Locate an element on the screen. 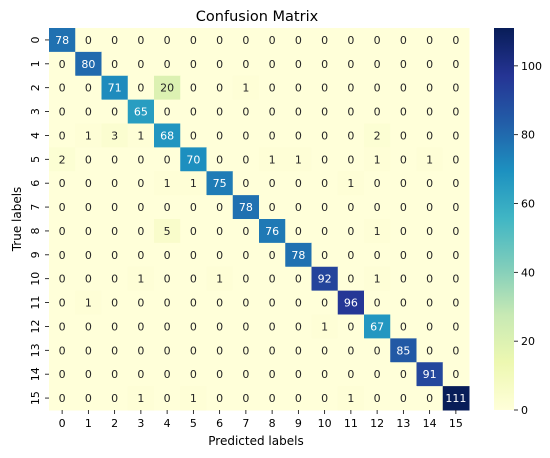  y-axis-label: True labels is located at coordinates (17, 220).